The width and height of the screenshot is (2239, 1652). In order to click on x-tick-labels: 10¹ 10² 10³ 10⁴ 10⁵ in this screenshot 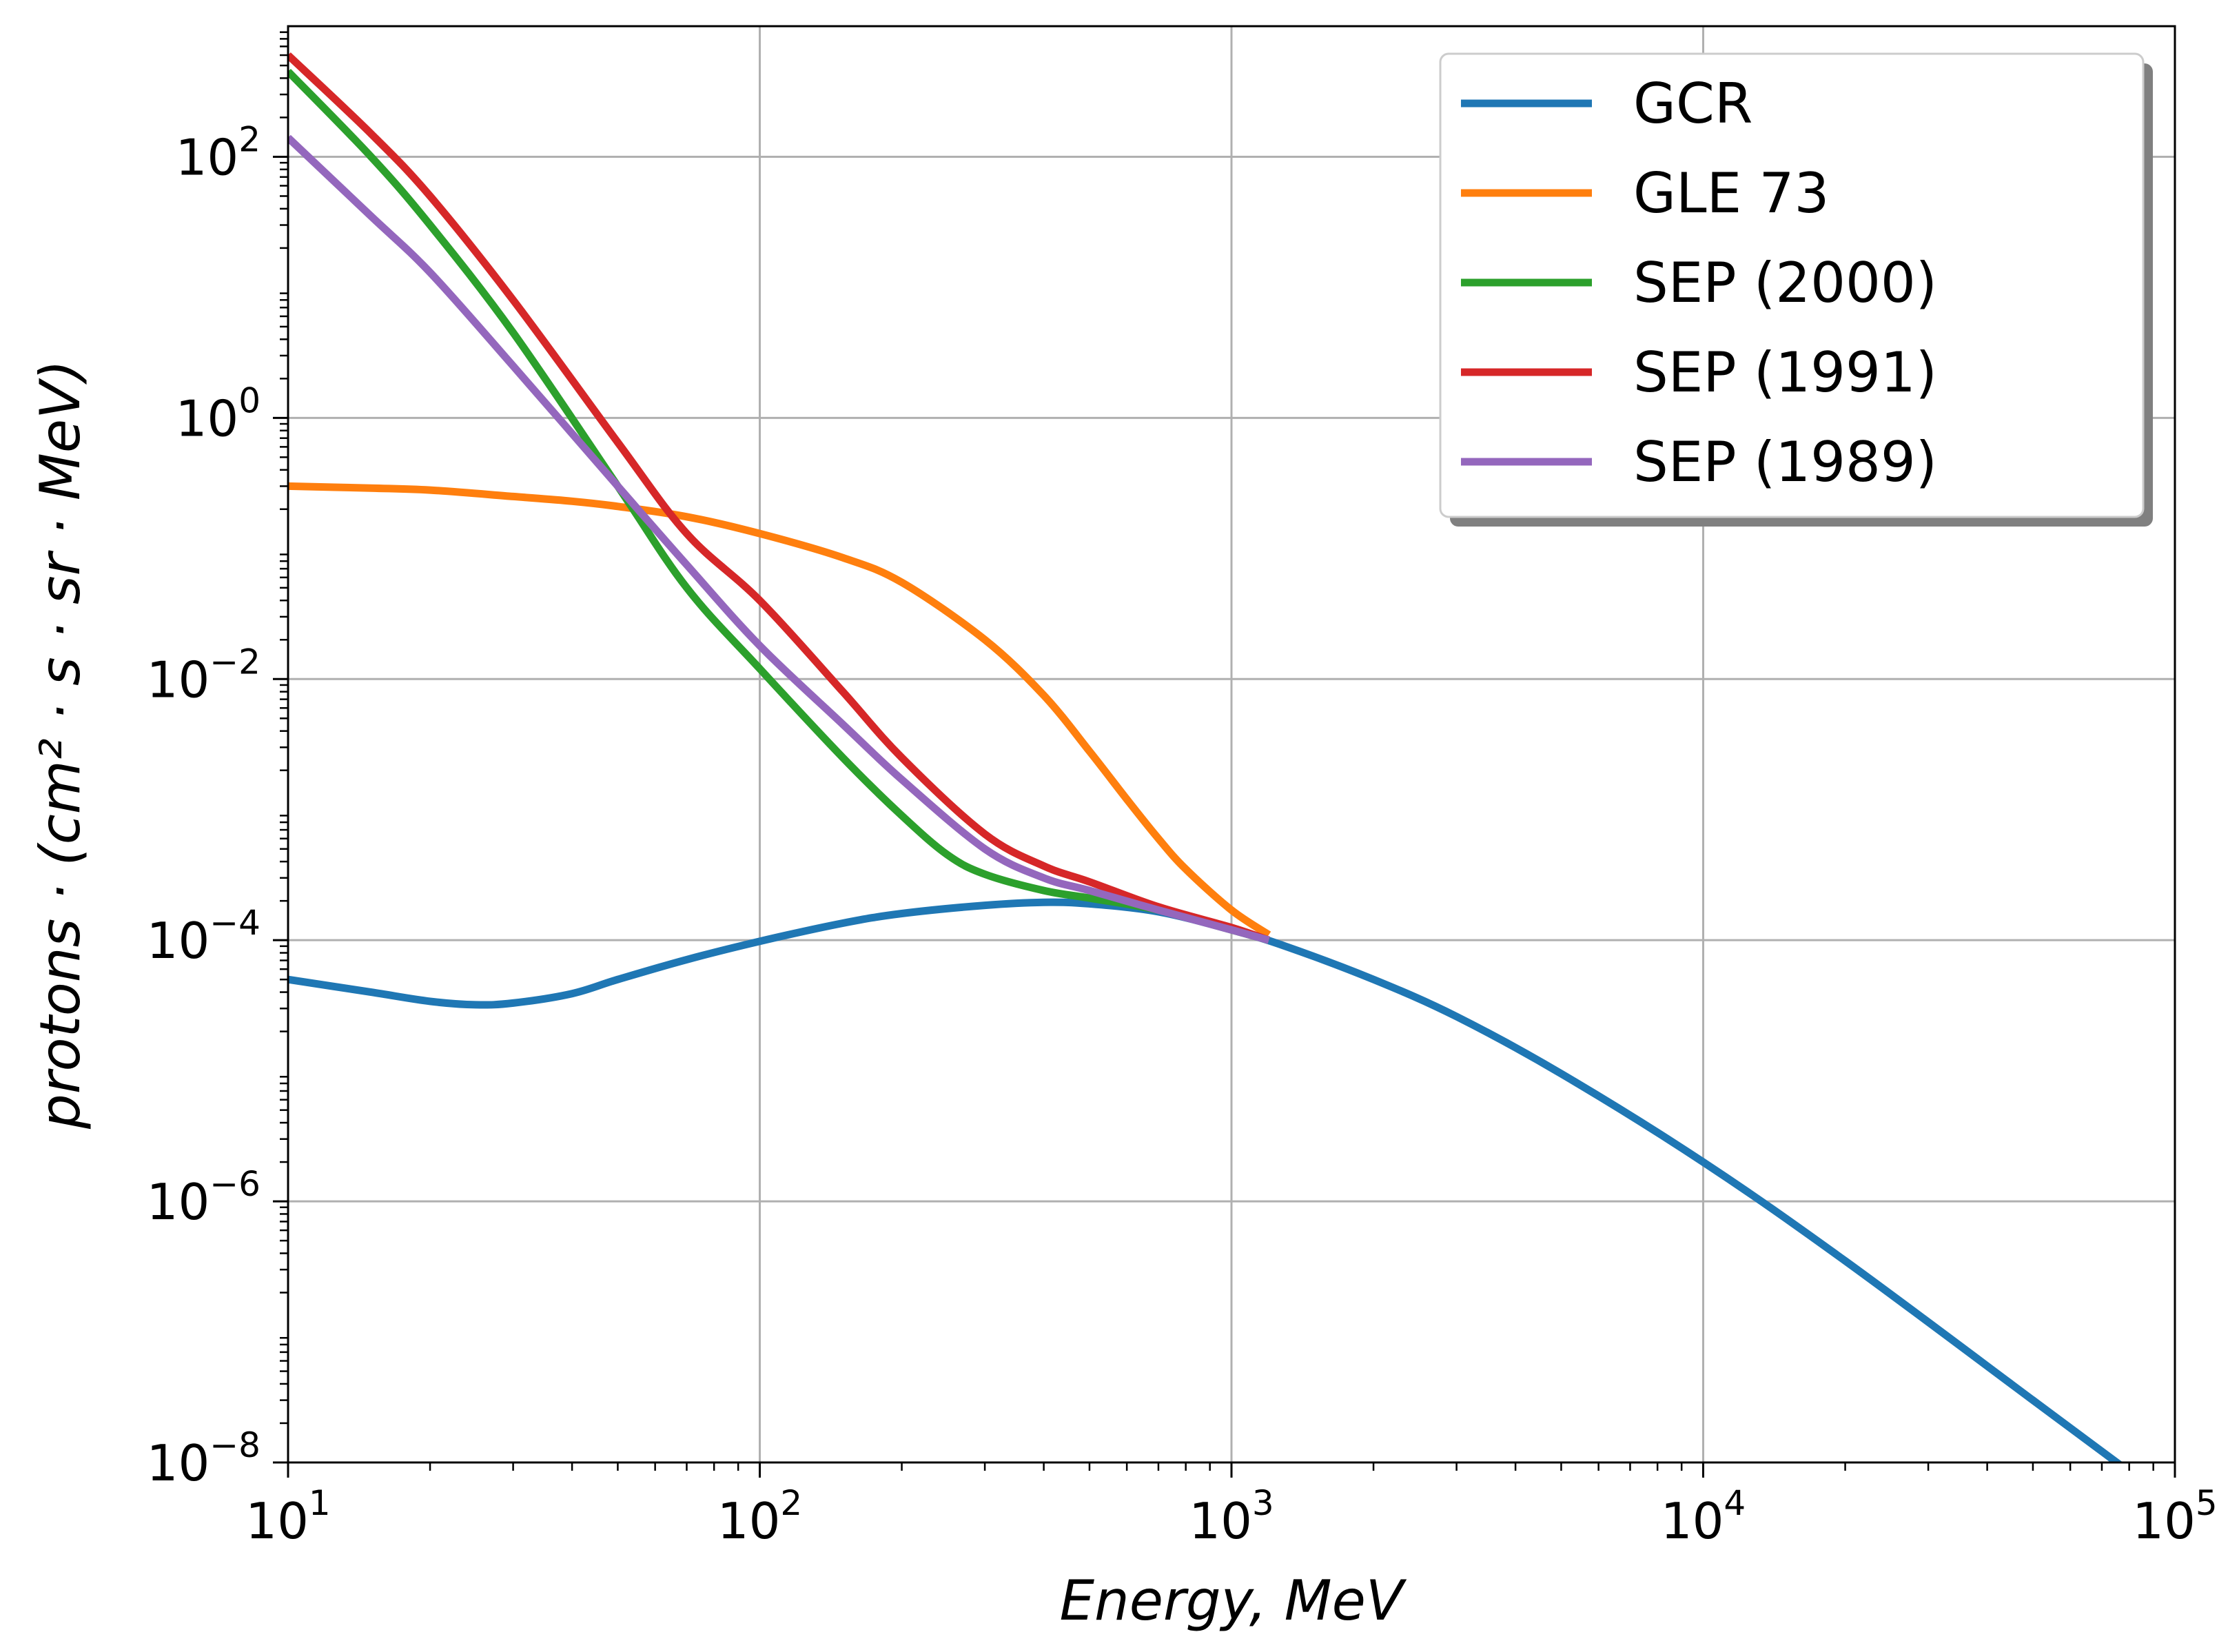, I will do `click(1231, 1517)`.